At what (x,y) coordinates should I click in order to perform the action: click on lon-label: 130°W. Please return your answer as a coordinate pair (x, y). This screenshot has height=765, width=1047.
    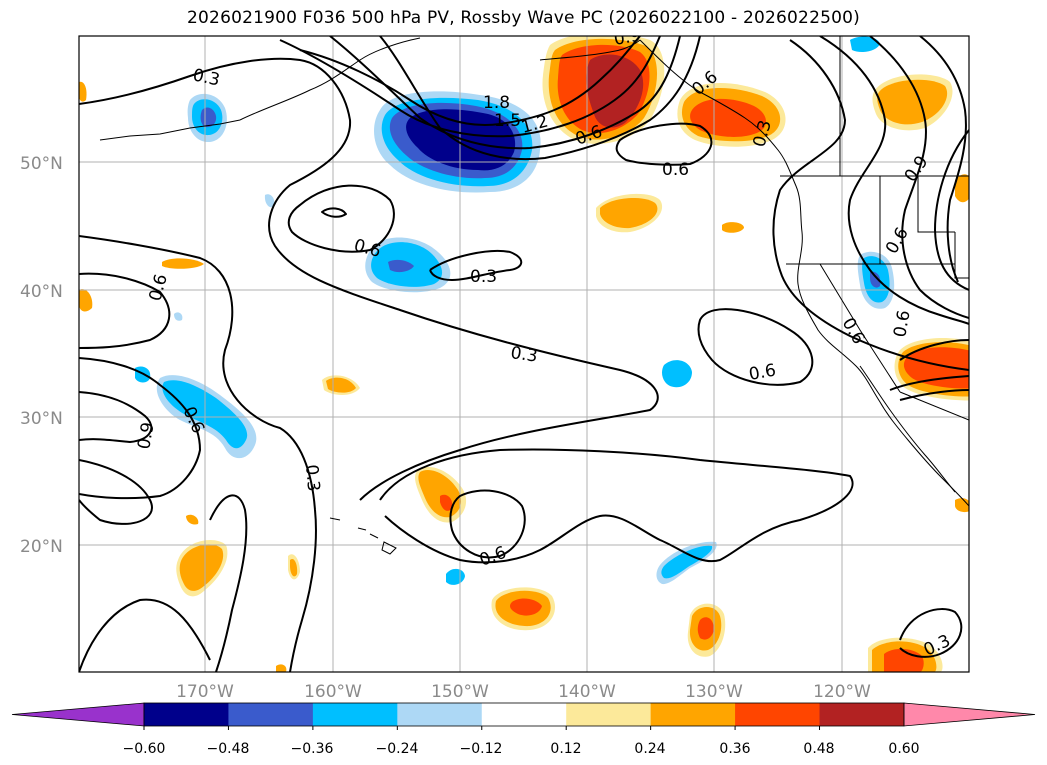
    Looking at the image, I should click on (714, 692).